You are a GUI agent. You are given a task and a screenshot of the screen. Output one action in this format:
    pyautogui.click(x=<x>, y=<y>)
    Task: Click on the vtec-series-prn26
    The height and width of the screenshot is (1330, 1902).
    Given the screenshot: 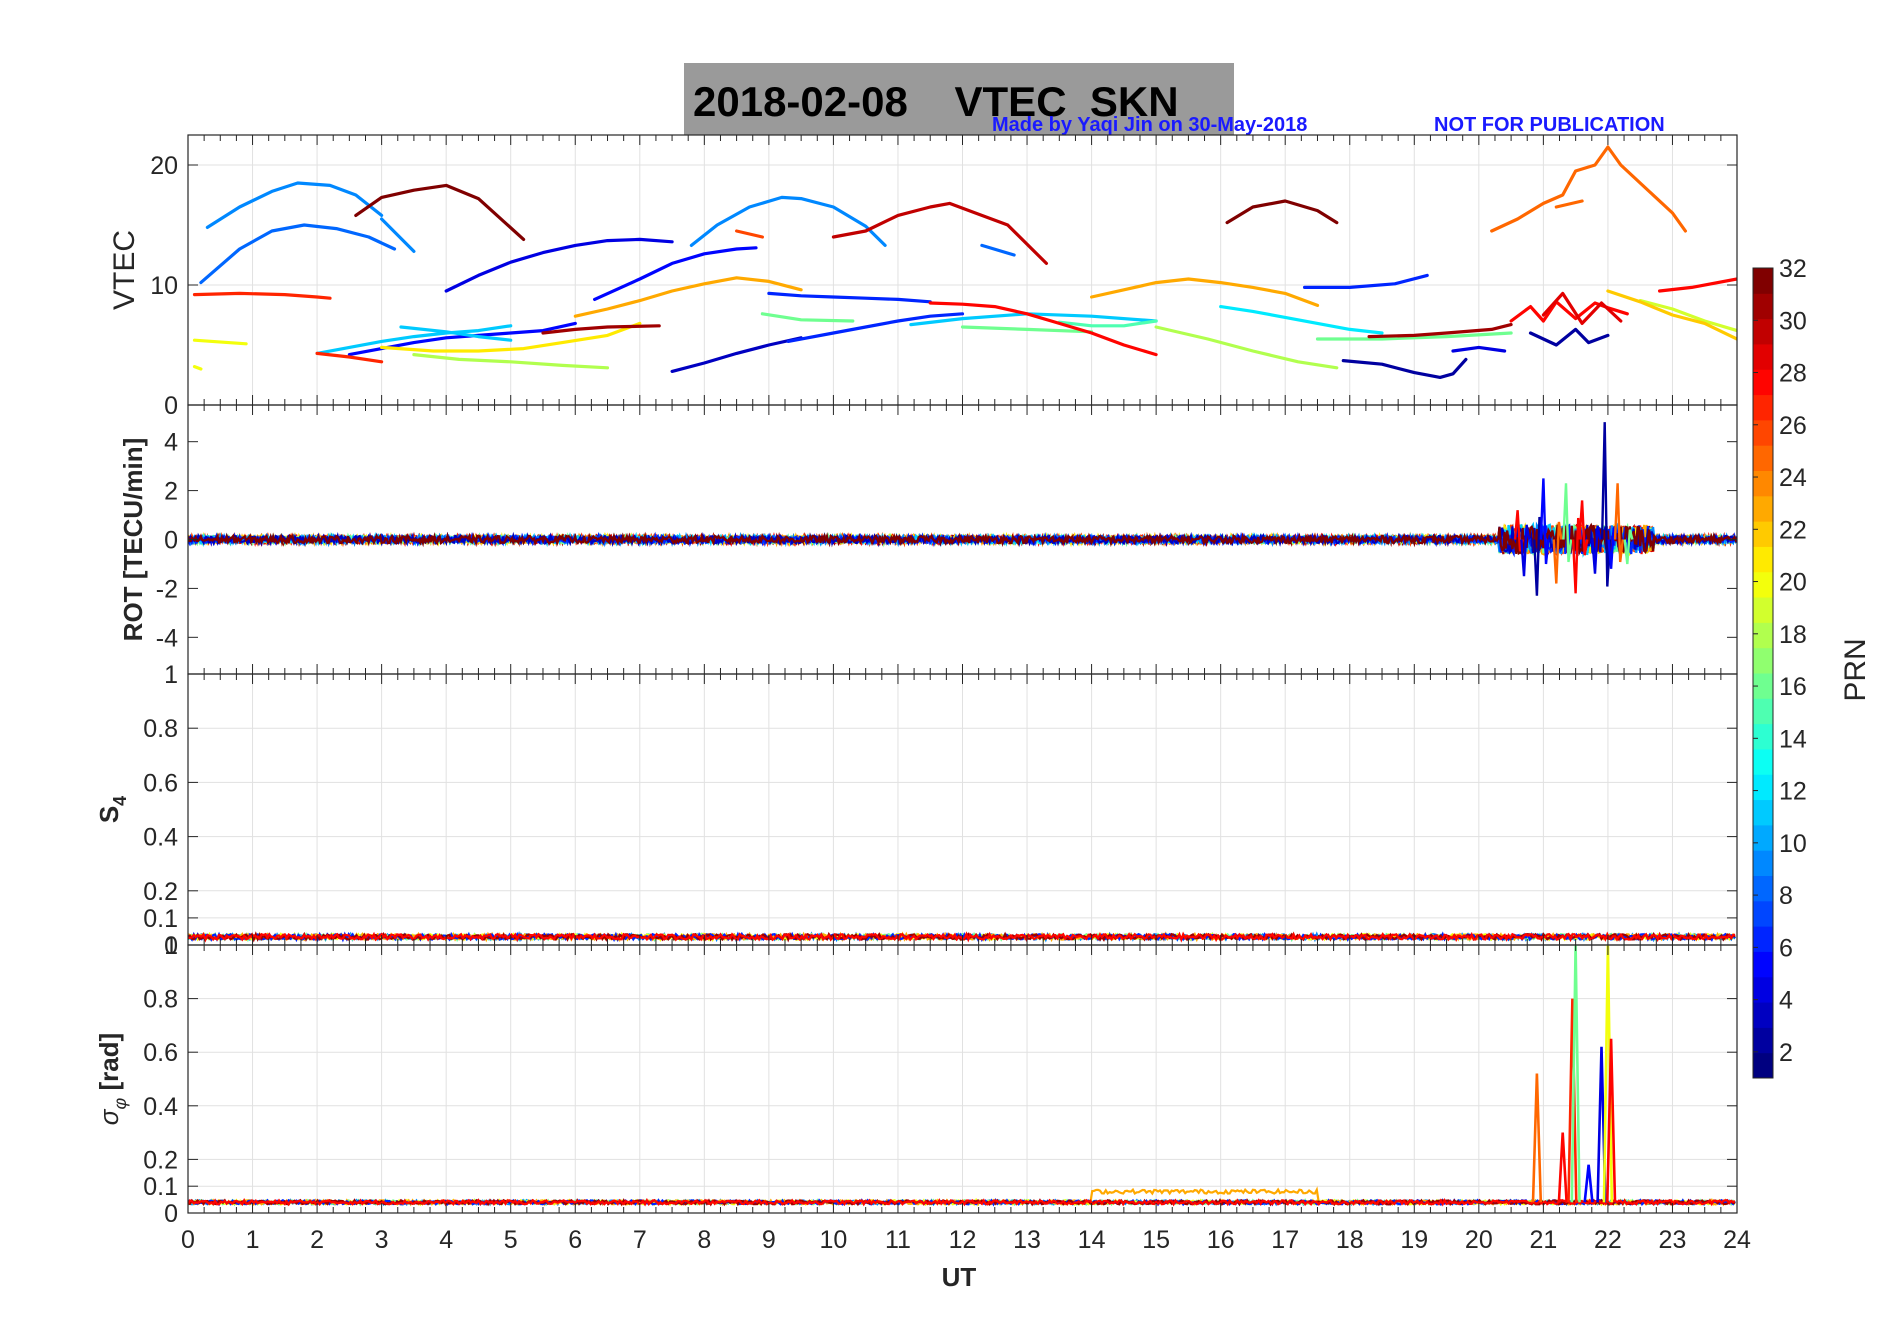 What is the action you would take?
    pyautogui.click(x=749, y=234)
    